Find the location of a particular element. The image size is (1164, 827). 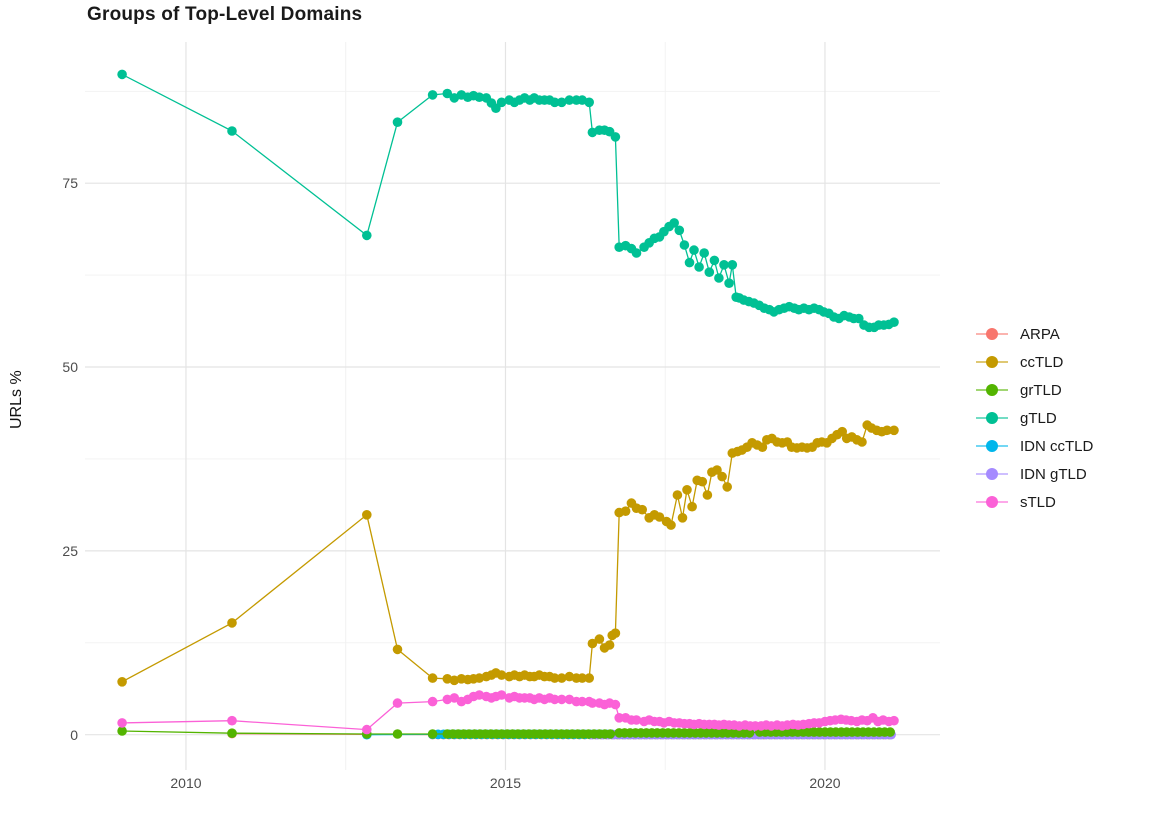

y-tick-label-50: 50 is located at coordinates (70, 367).